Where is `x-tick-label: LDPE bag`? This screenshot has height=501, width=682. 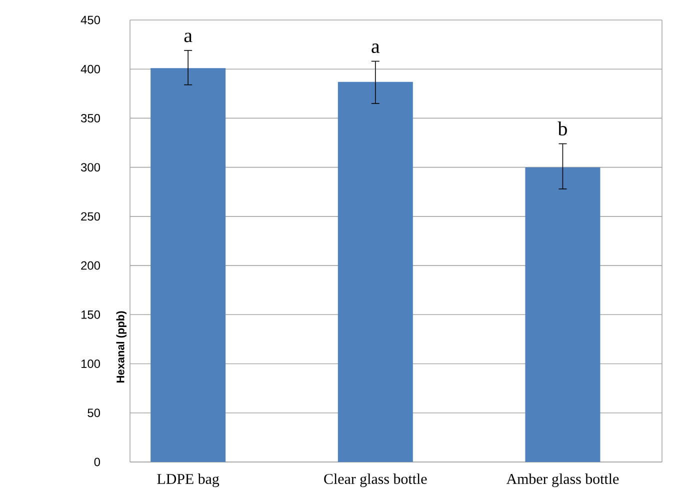
x-tick-label: LDPE bag is located at coordinates (188, 481).